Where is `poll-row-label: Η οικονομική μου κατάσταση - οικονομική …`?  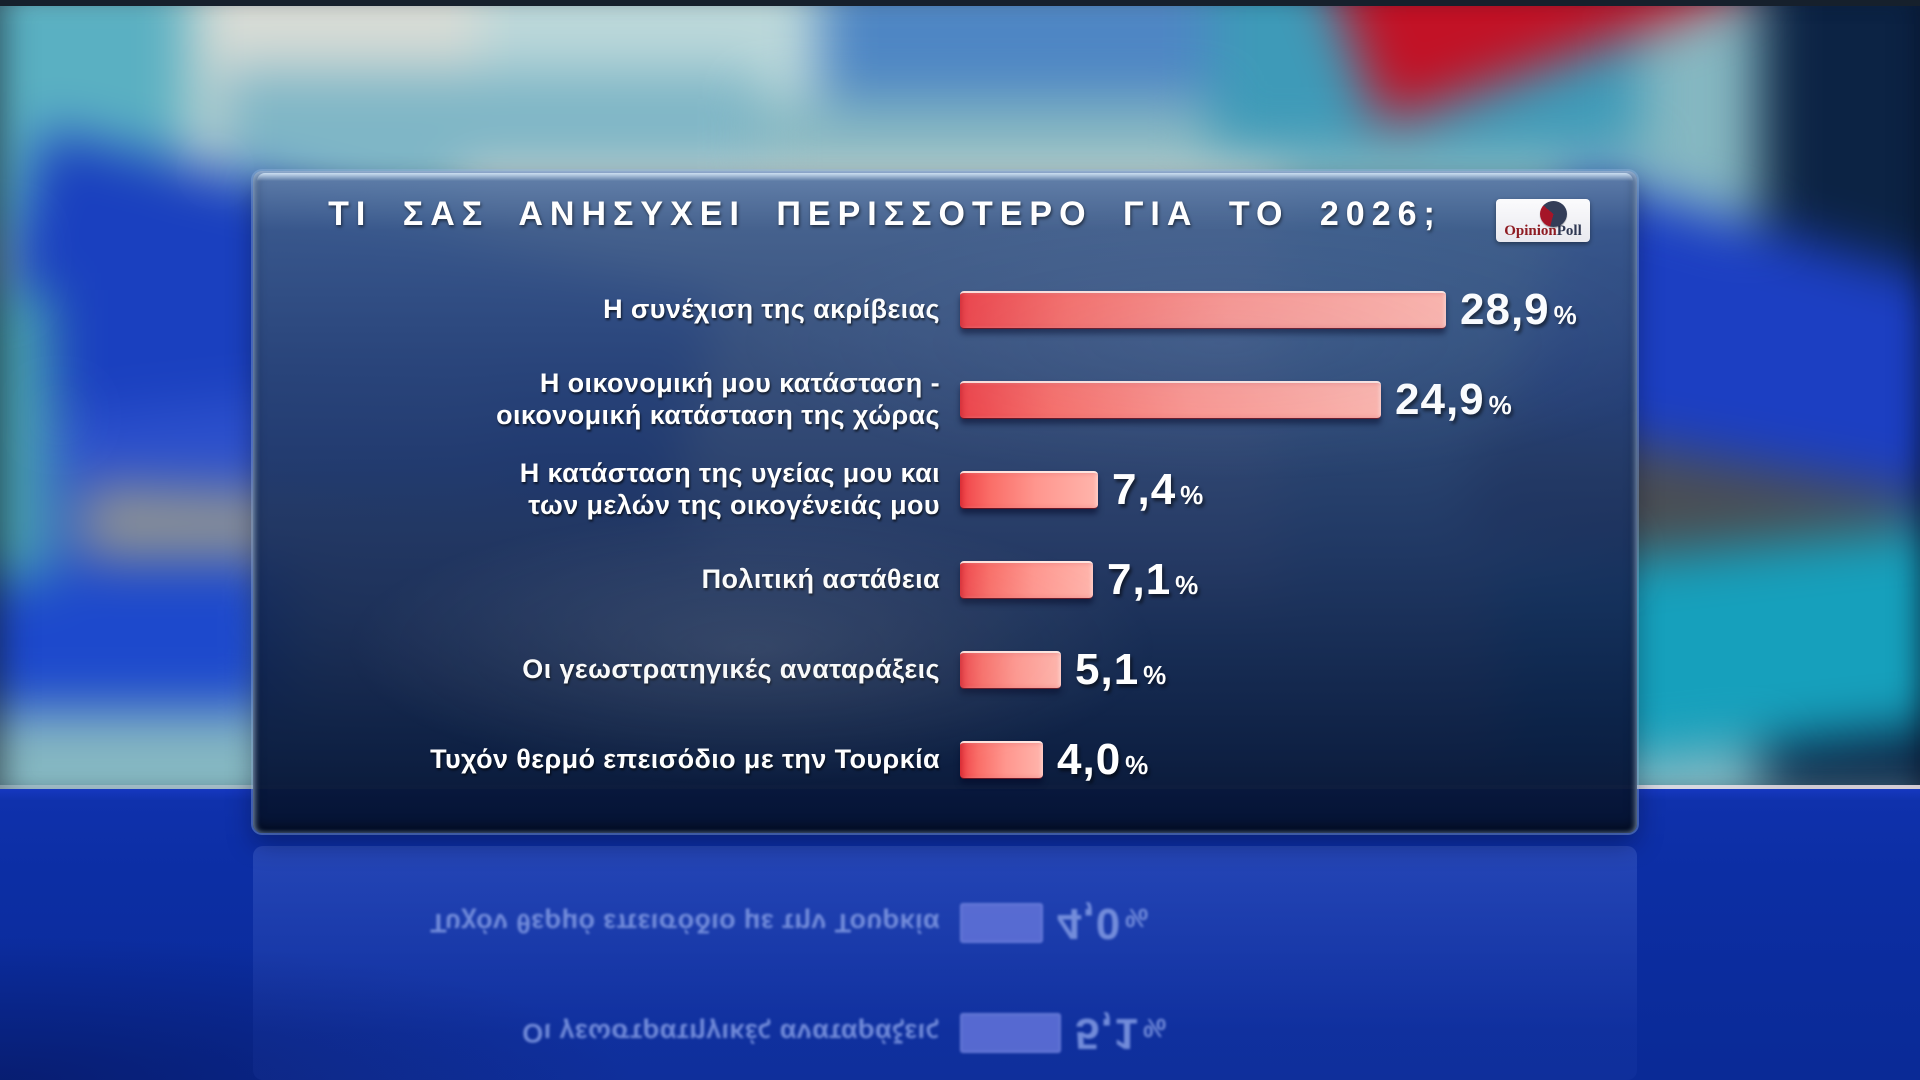 poll-row-label: Η οικονομική μου κατάσταση - οικονομική … is located at coordinates (718, 399).